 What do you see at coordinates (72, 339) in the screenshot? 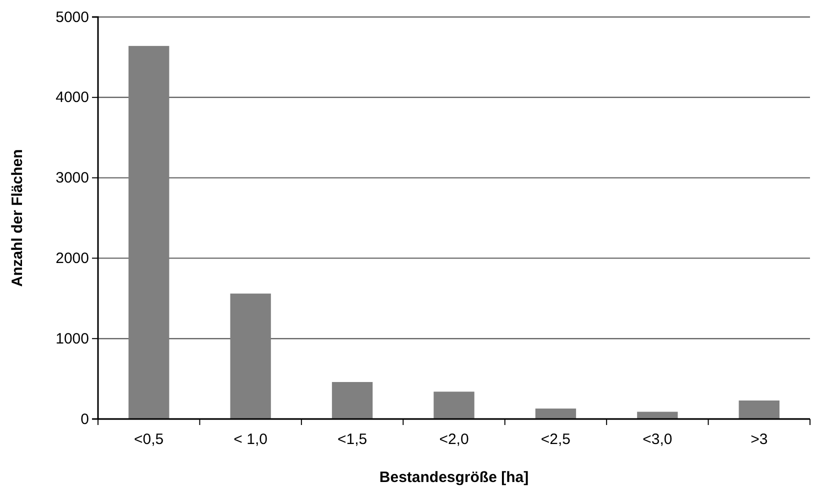
I see `y-tick-label: 1000` at bounding box center [72, 339].